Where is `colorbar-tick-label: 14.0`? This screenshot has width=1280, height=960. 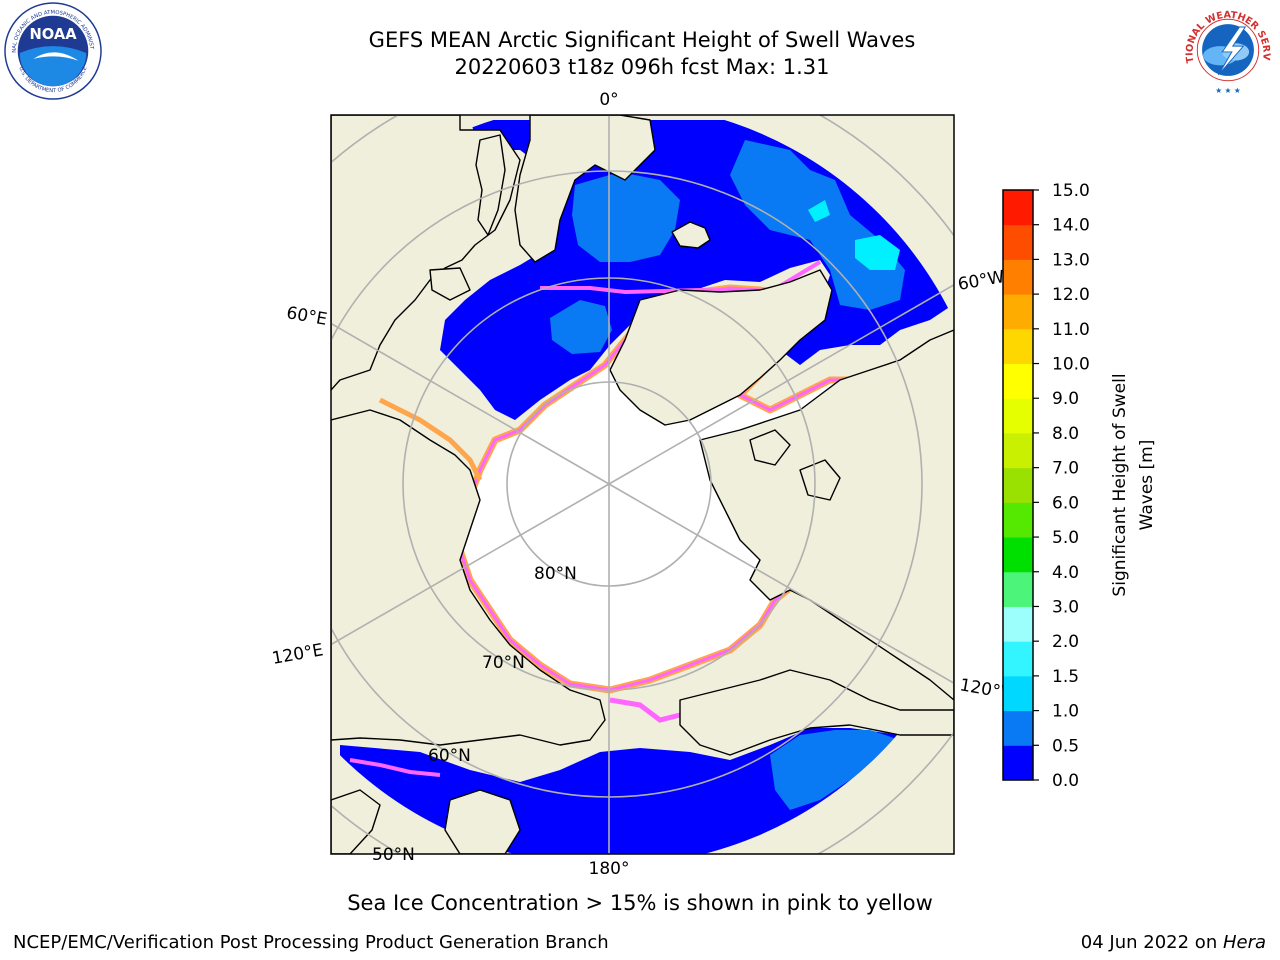 colorbar-tick-label: 14.0 is located at coordinates (1071, 226).